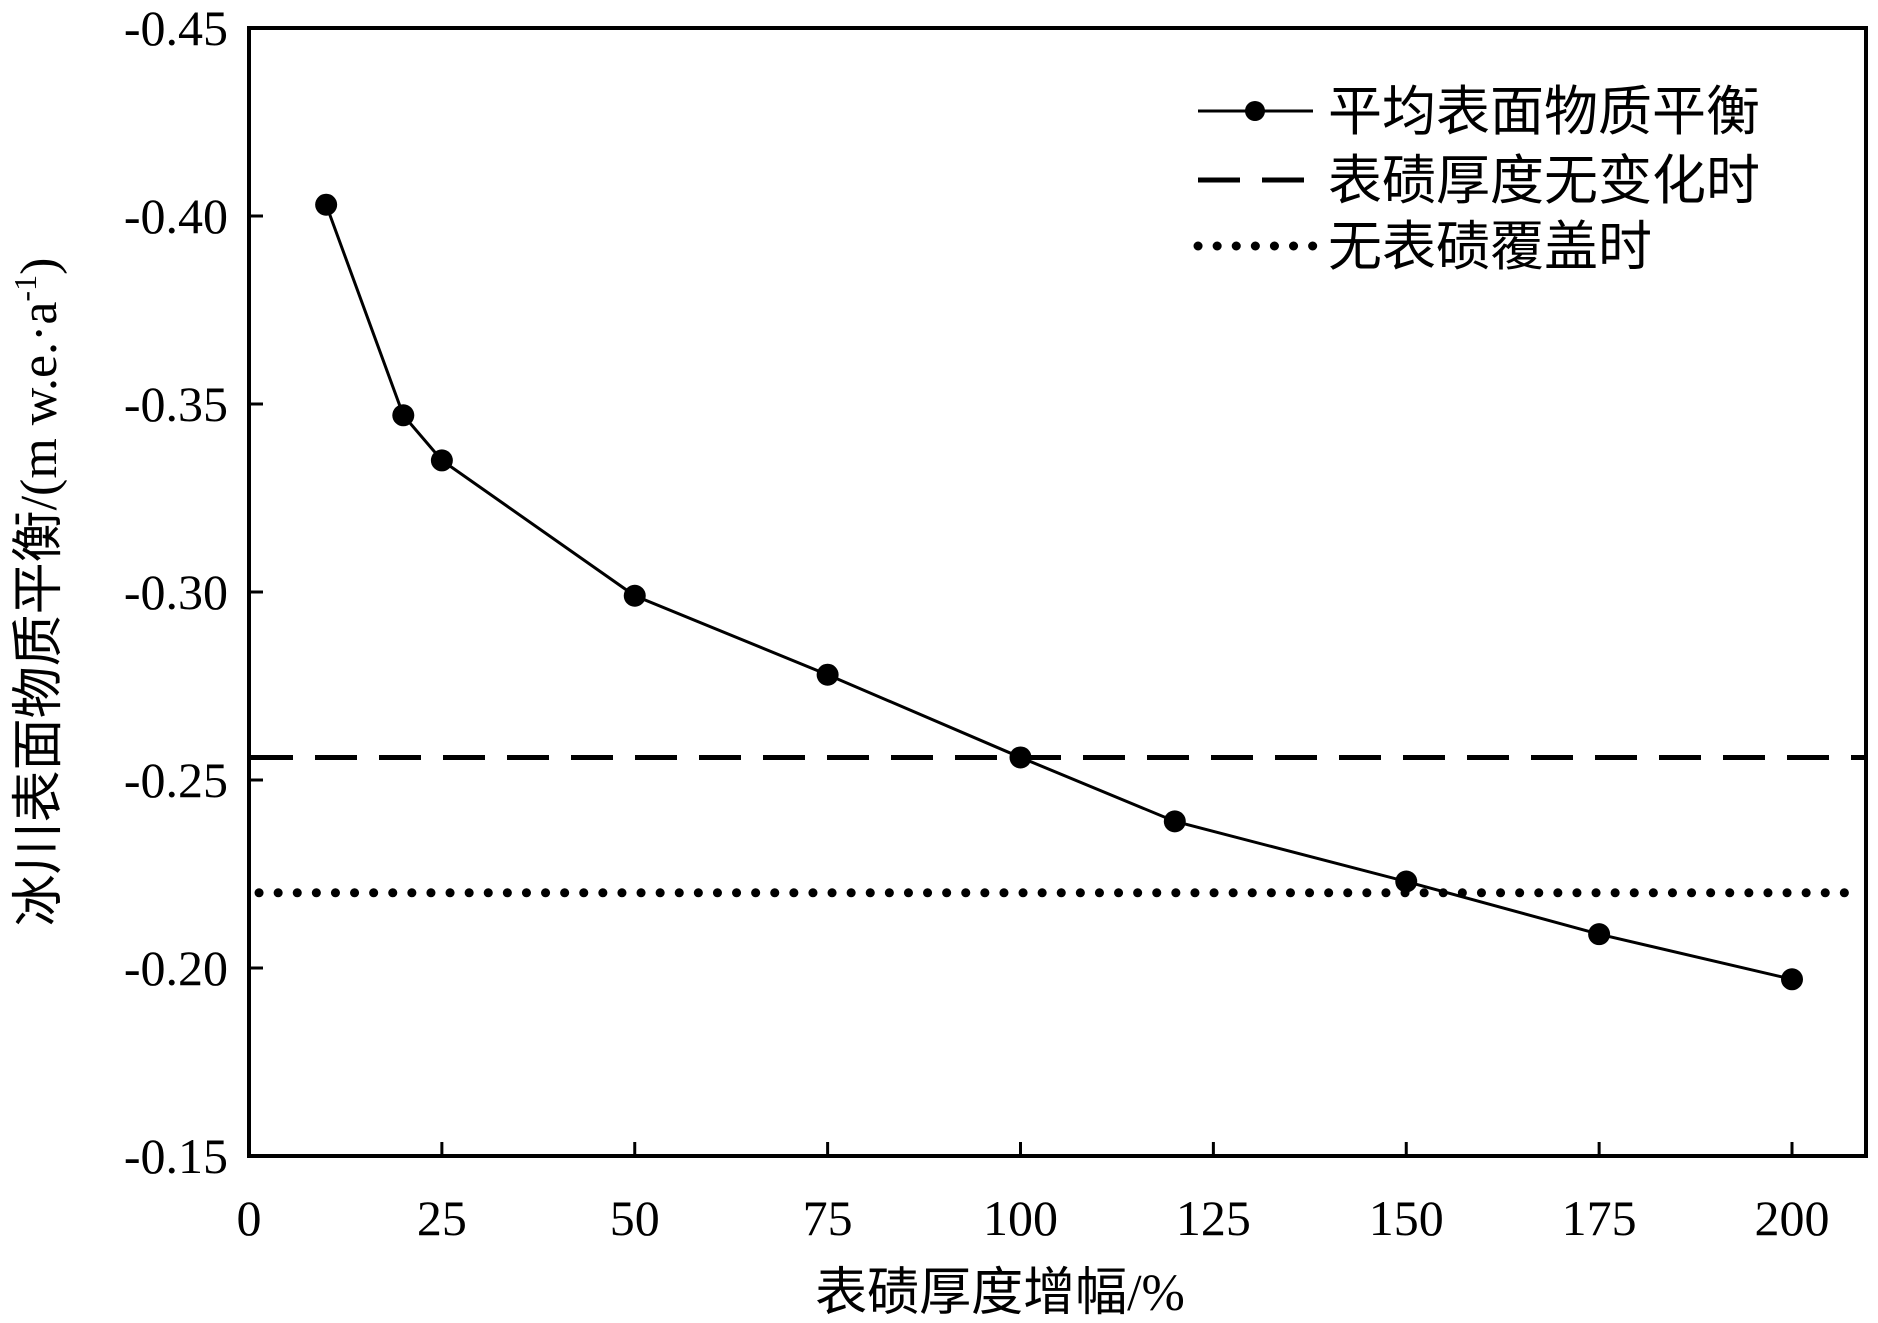  What do you see at coordinates (39, 266) in the screenshot?
I see `y-axis-title-close: )` at bounding box center [39, 266].